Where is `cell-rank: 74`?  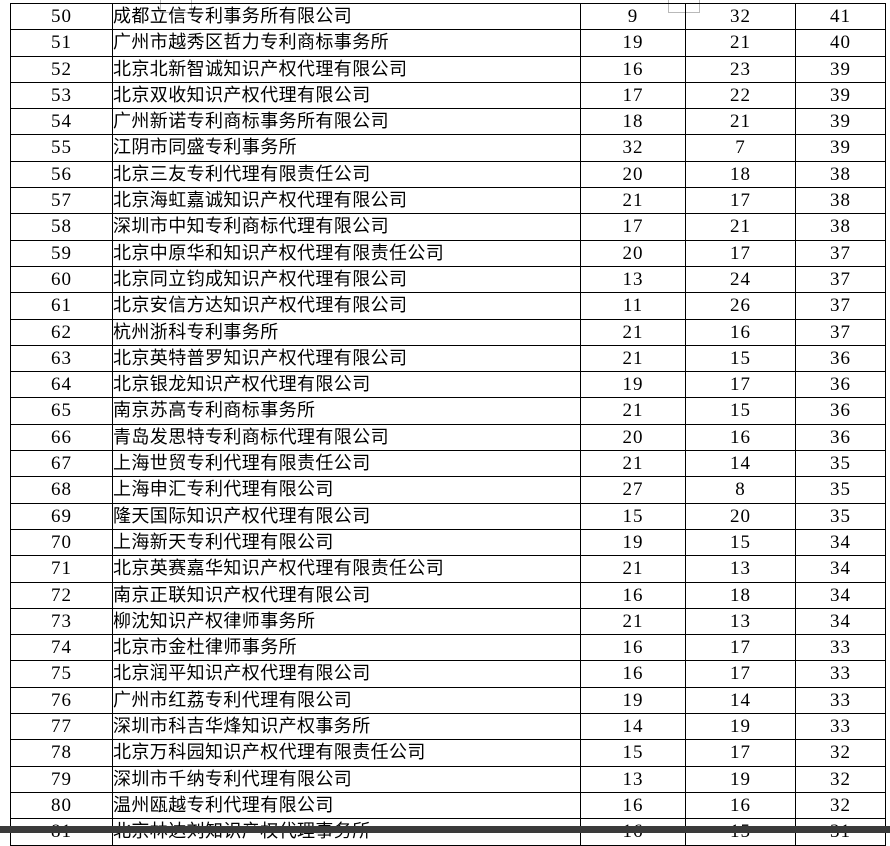 cell-rank: 74 is located at coordinates (61, 648).